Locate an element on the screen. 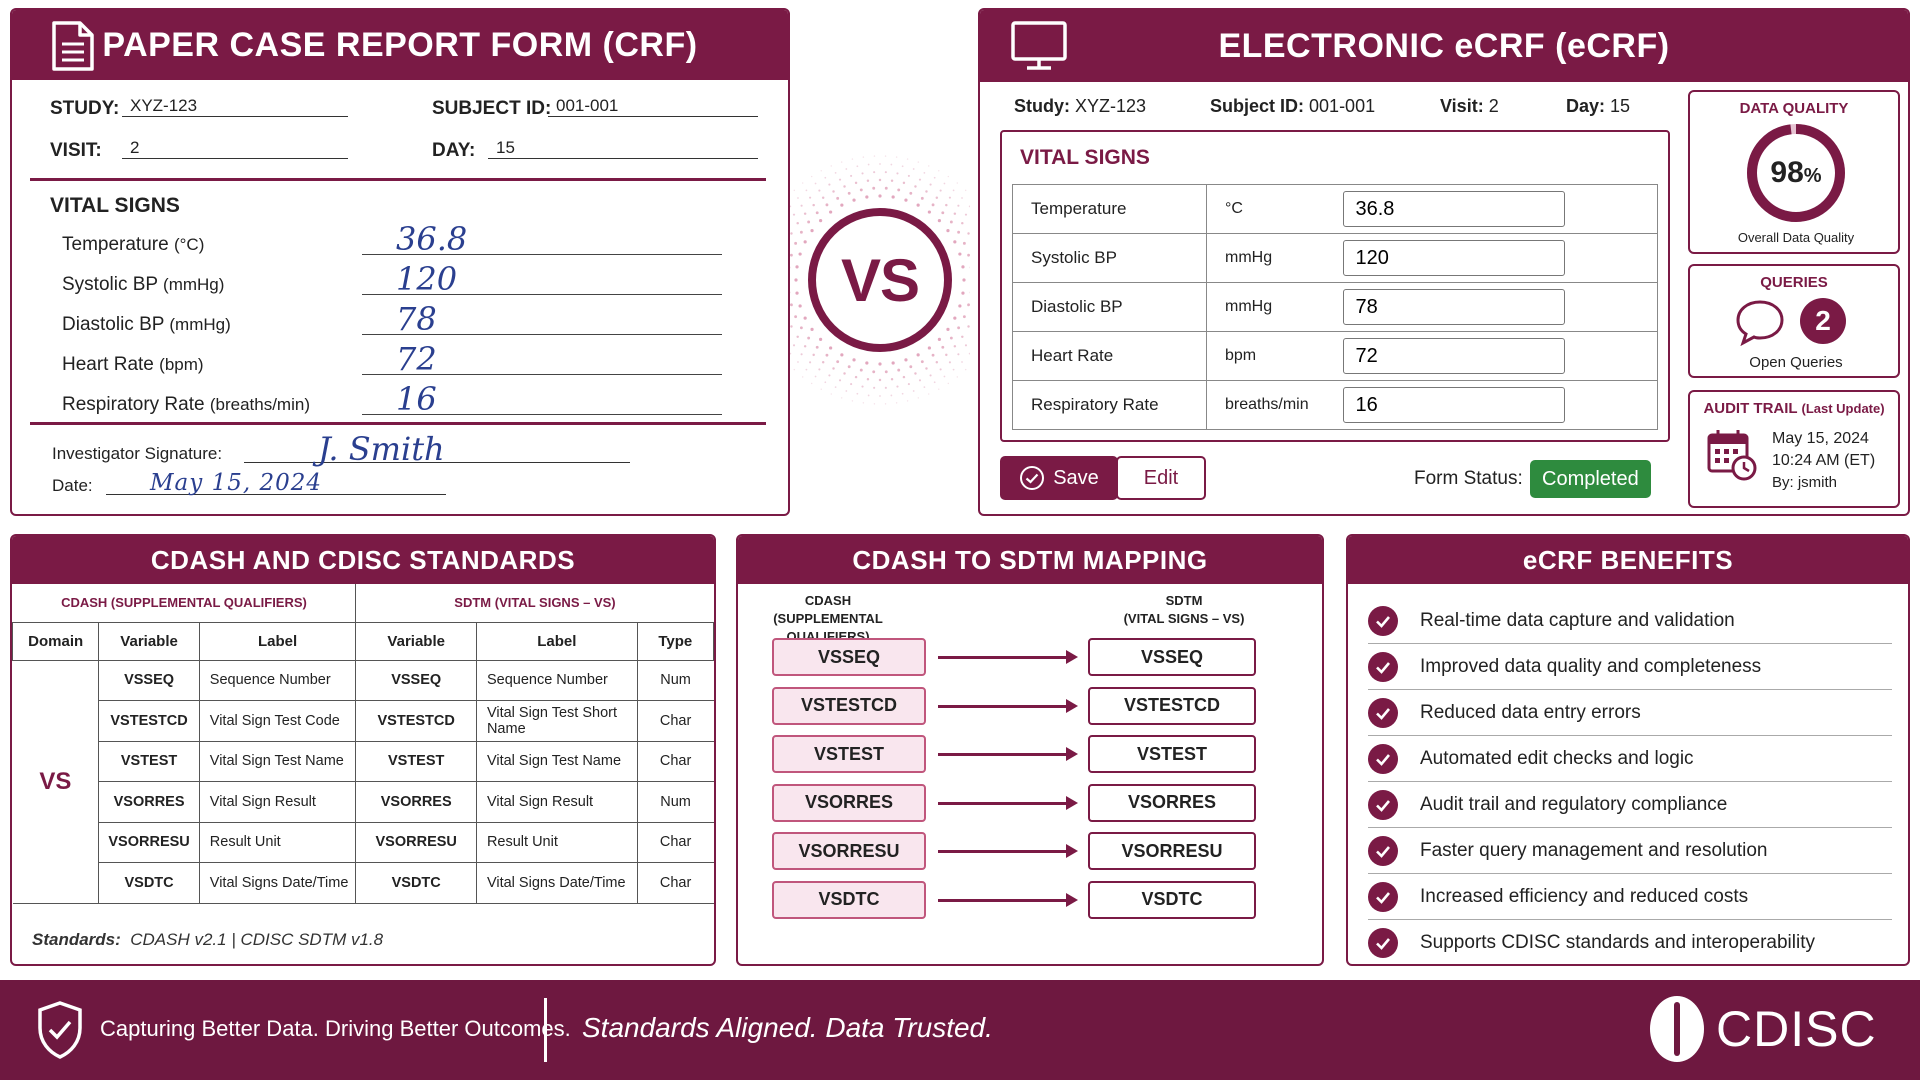 The image size is (1920, 1080). standards-domain: VS is located at coordinates (56, 781).